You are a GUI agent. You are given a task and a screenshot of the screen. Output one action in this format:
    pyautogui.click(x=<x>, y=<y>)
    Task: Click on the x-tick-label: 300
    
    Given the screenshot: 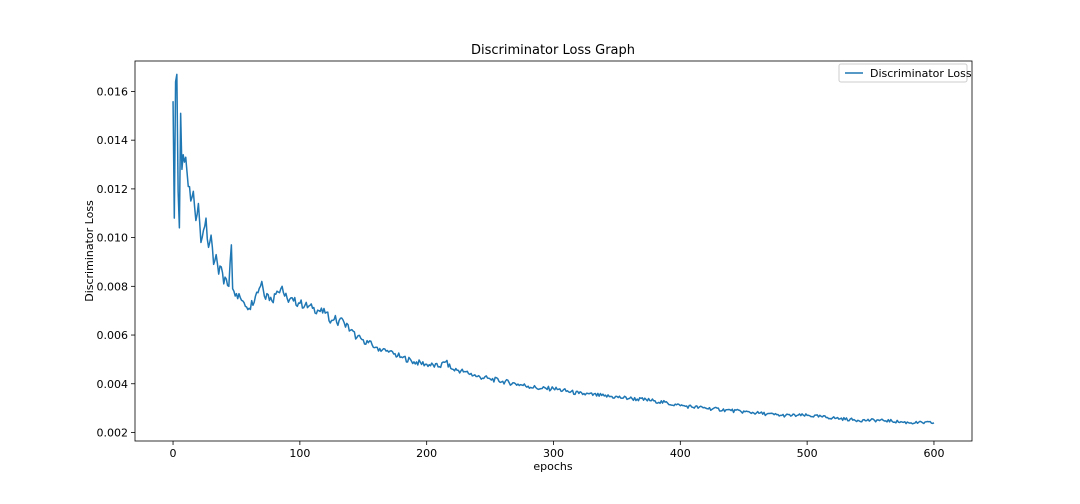 What is the action you would take?
    pyautogui.click(x=553, y=453)
    